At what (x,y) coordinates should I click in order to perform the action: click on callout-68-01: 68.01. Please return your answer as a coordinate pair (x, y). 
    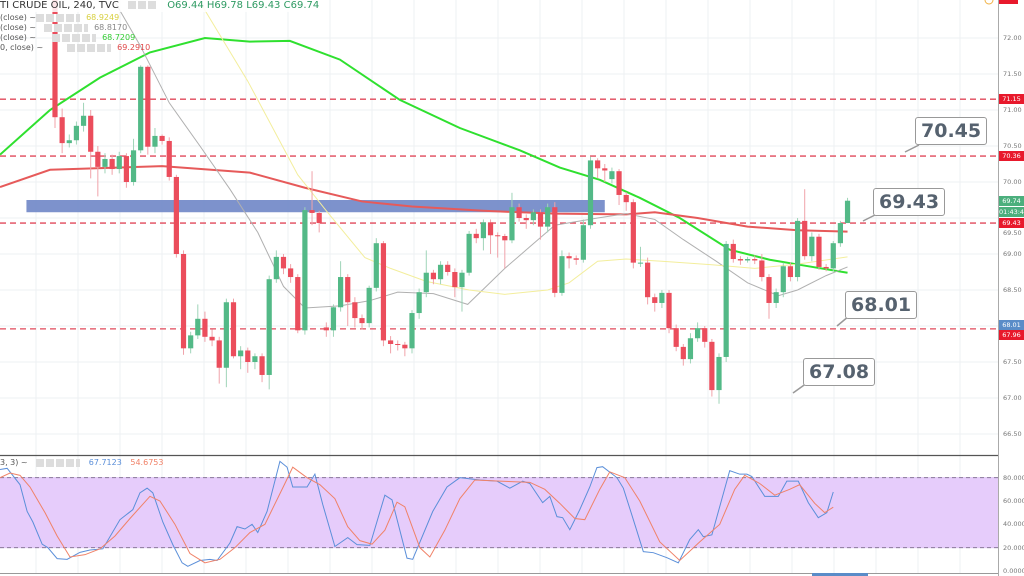
    Looking at the image, I should click on (881, 305).